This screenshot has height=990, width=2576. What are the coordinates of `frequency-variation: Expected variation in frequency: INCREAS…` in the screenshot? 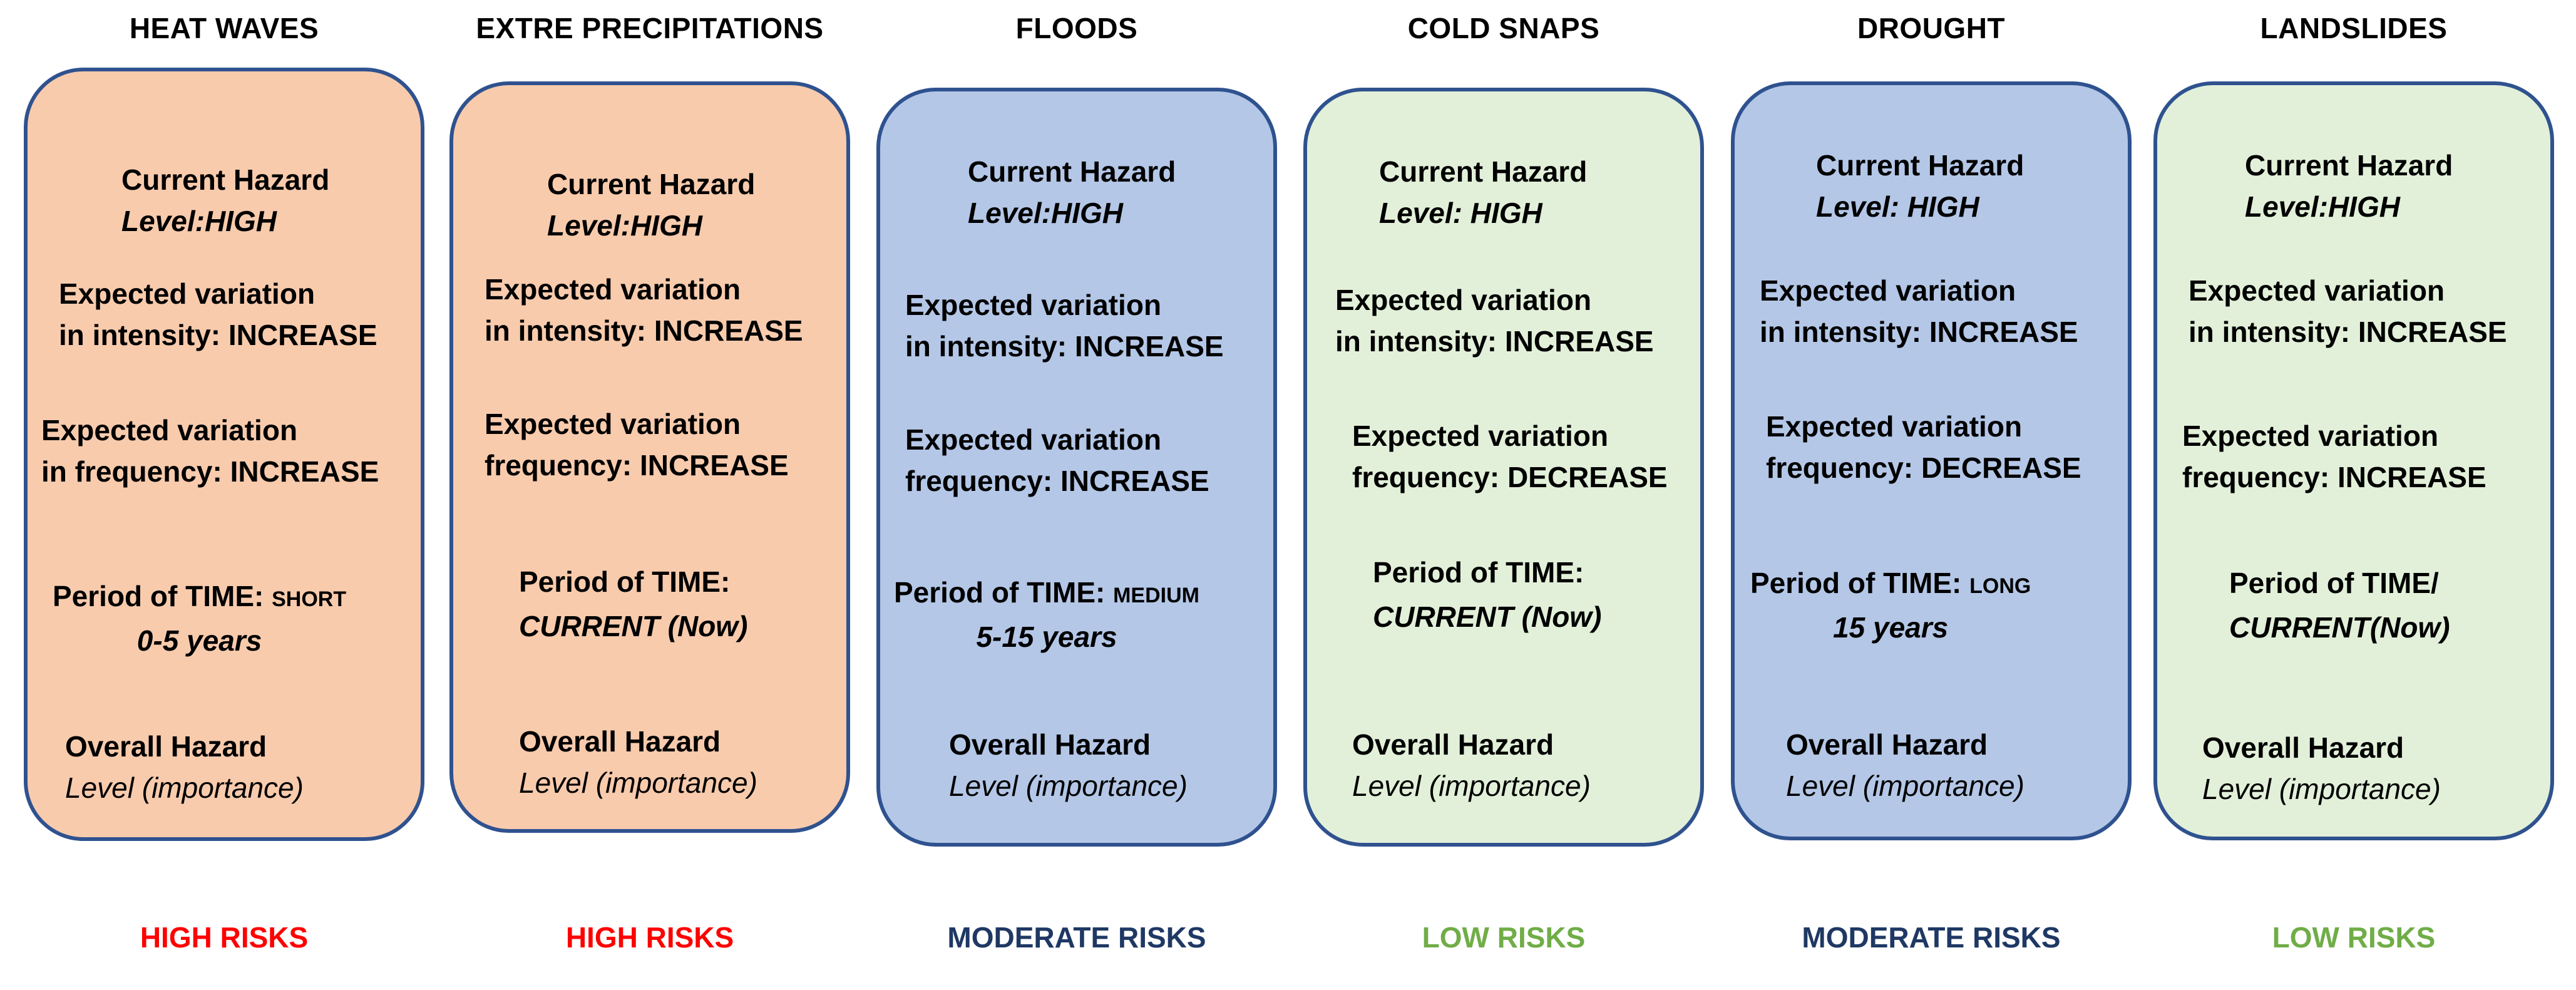 It's located at (210, 451).